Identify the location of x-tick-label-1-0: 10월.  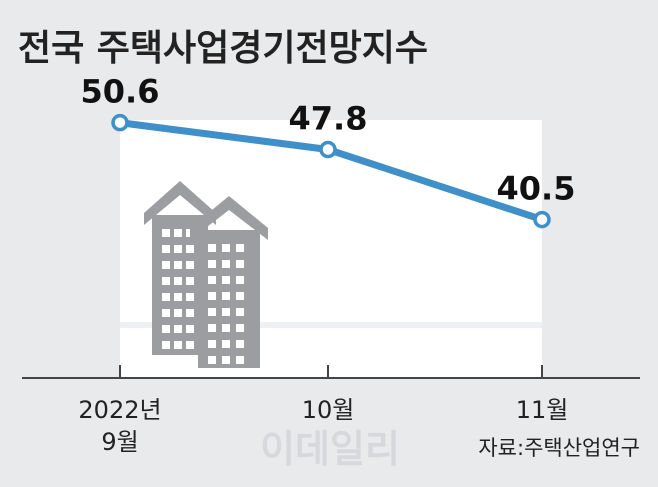
(328, 410).